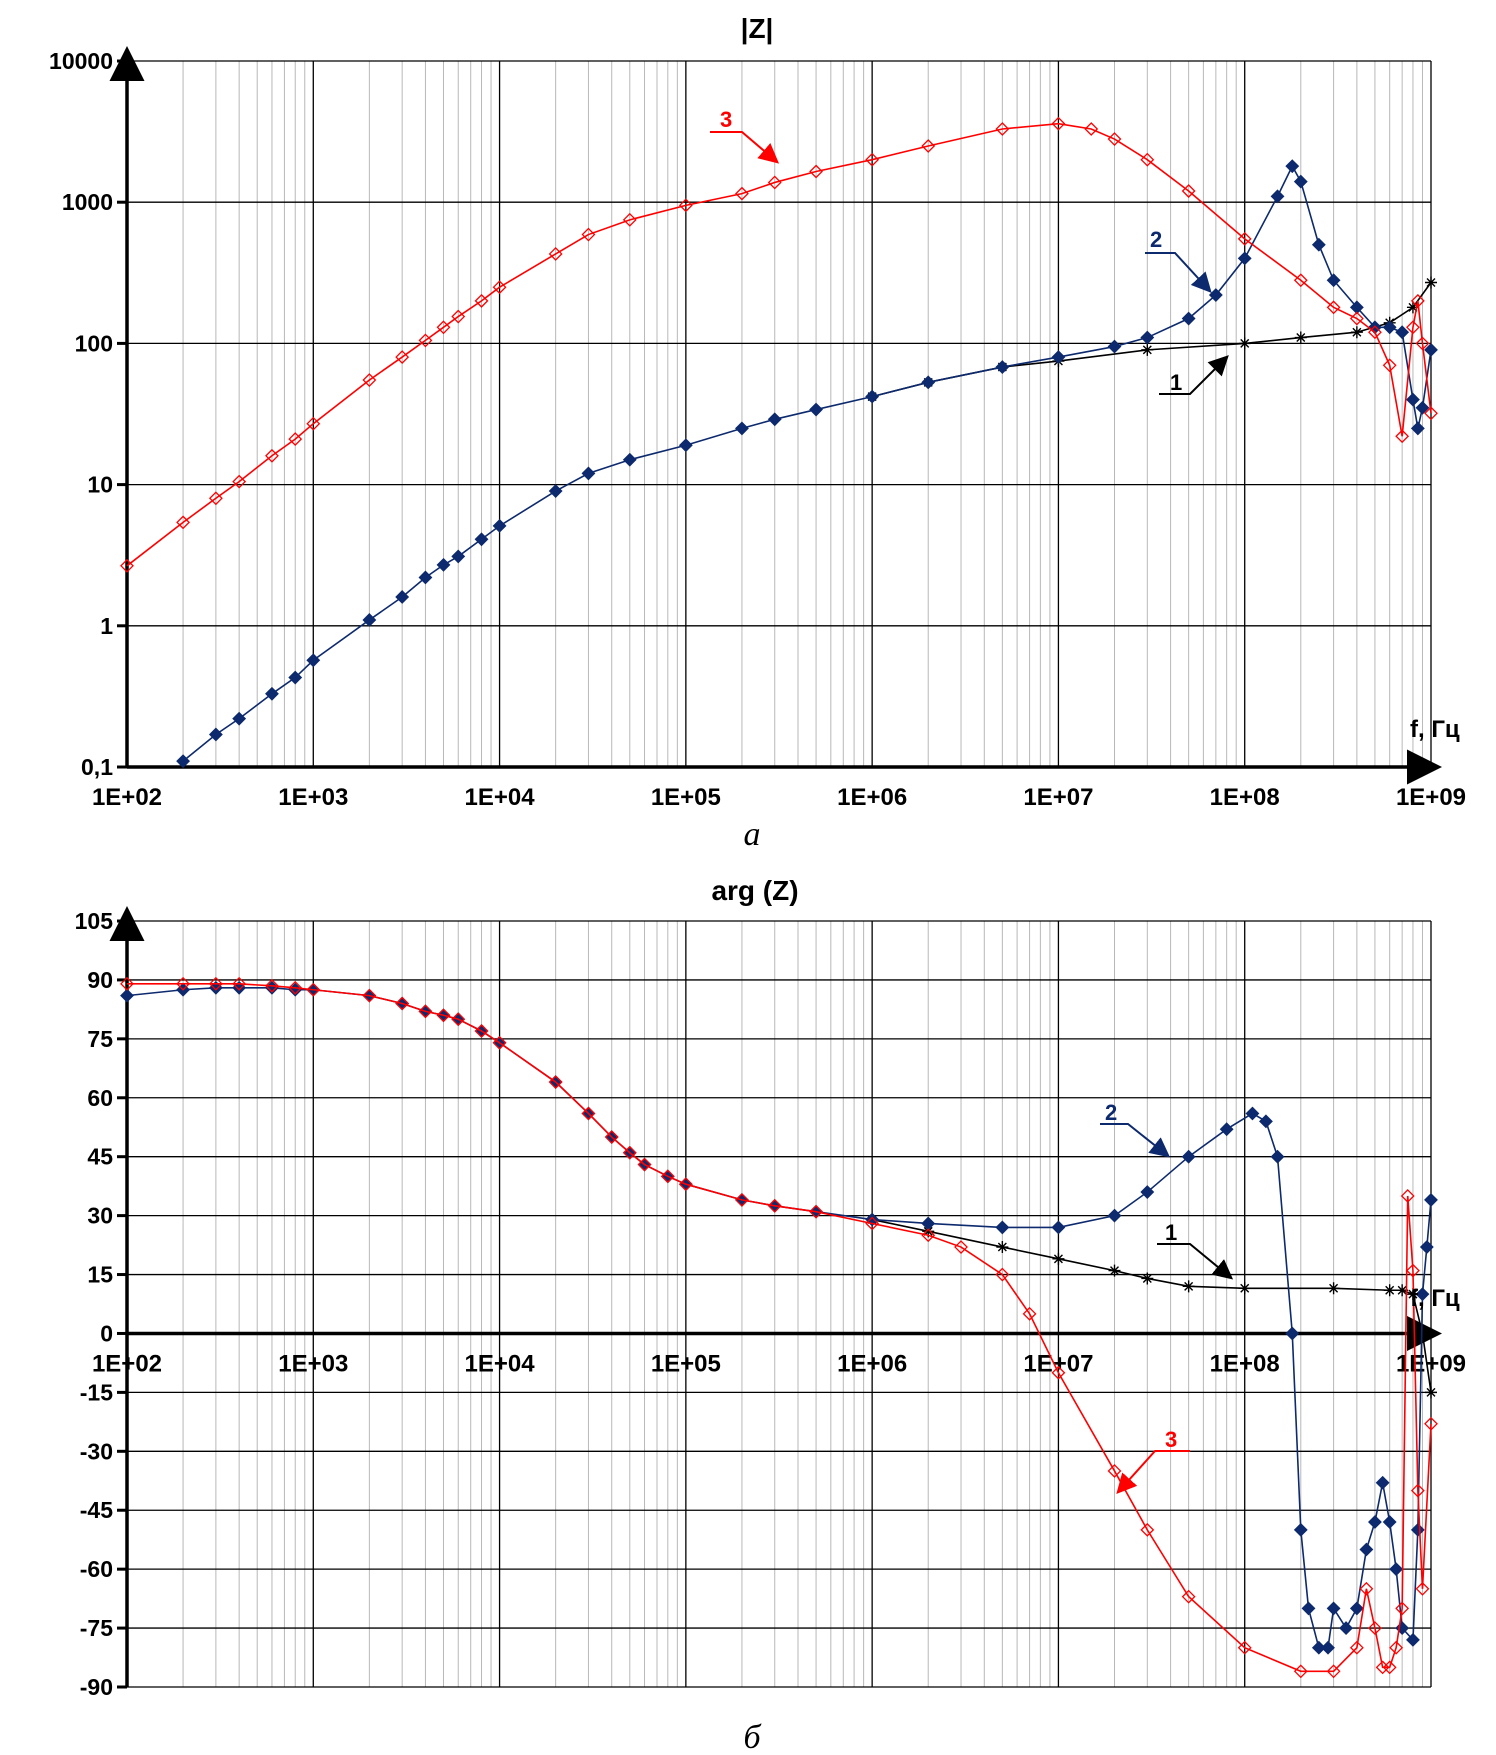  I want to click on x-tick-label: 1E+08, so click(1245, 797).